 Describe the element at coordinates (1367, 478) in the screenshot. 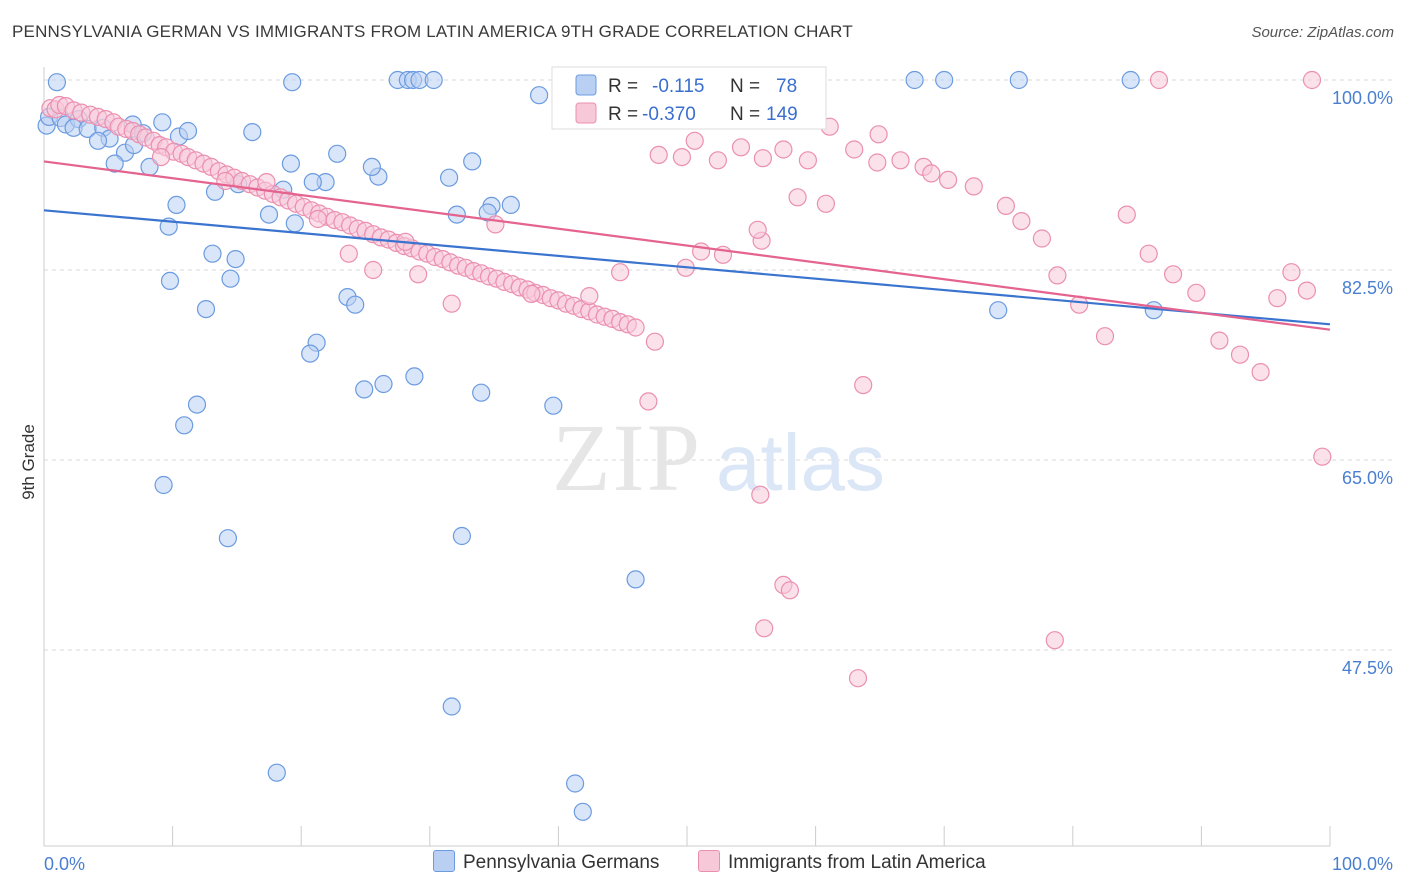

I see `y-tick-label-2: 65.0%` at that location.